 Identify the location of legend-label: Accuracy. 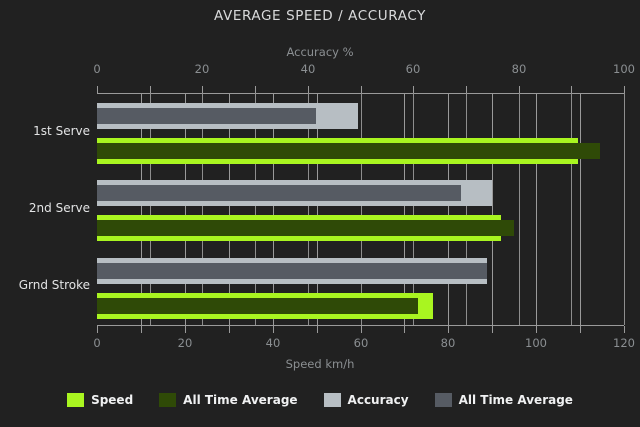
(378, 400).